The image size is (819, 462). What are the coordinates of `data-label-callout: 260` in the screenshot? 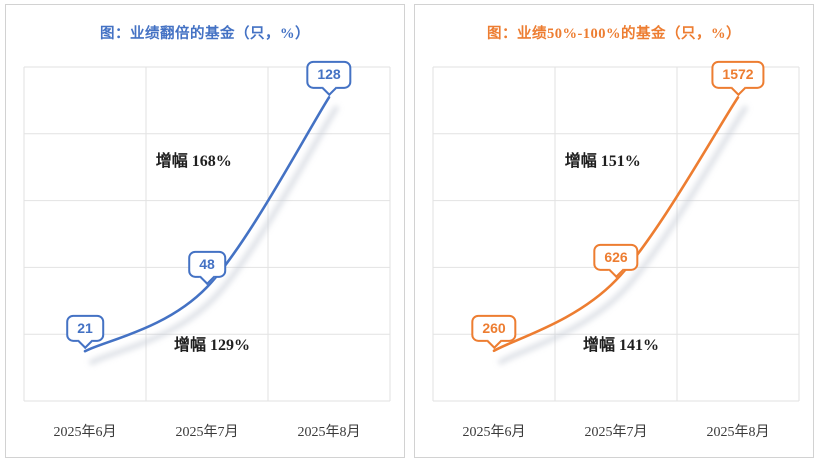 It's located at (494, 332).